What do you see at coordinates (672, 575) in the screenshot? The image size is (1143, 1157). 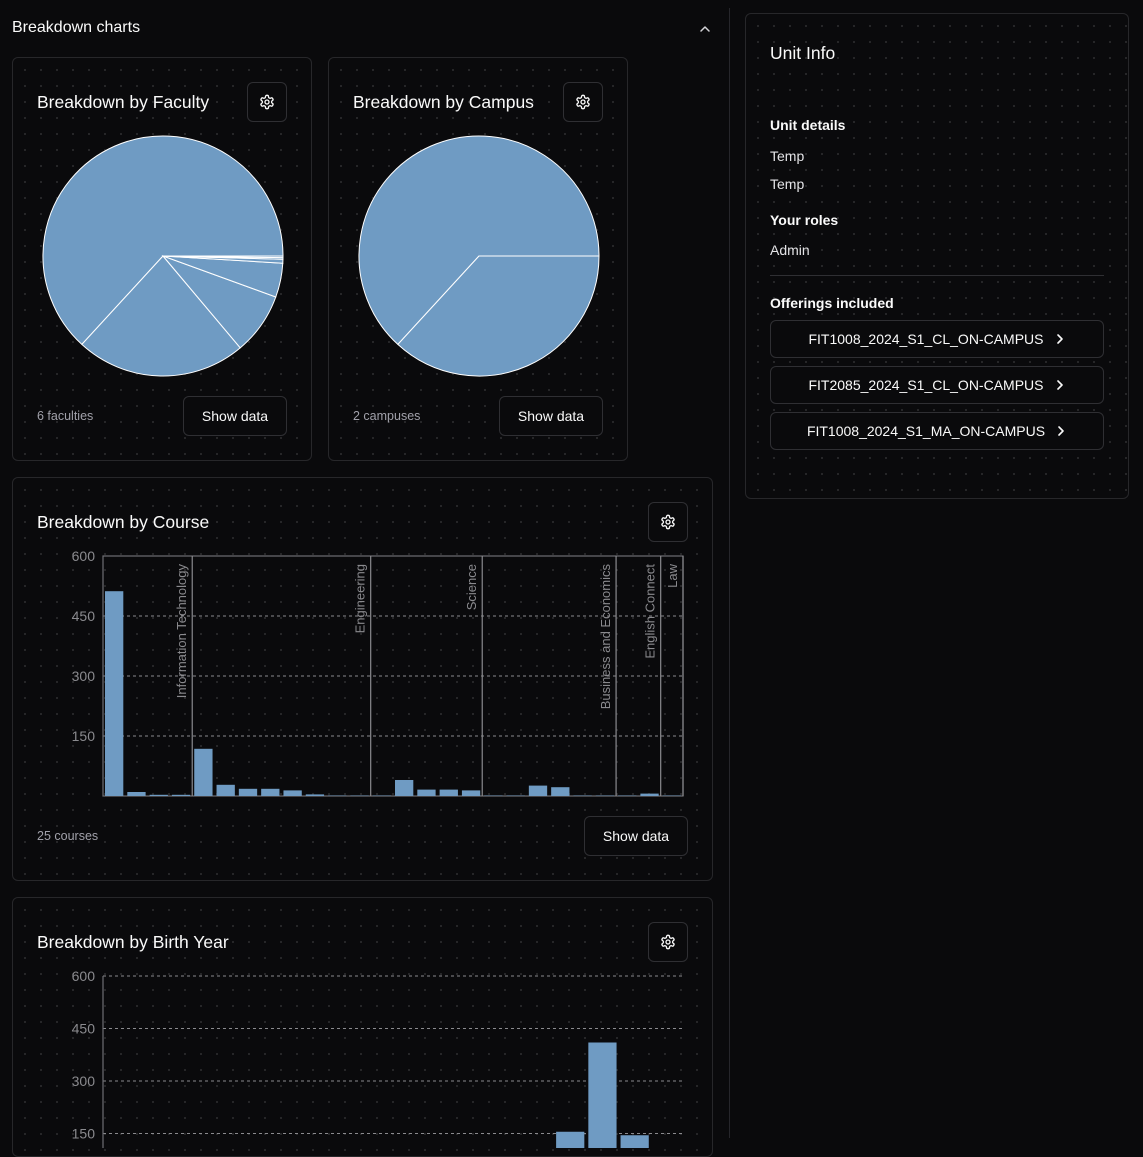 I see `group-label: Law` at bounding box center [672, 575].